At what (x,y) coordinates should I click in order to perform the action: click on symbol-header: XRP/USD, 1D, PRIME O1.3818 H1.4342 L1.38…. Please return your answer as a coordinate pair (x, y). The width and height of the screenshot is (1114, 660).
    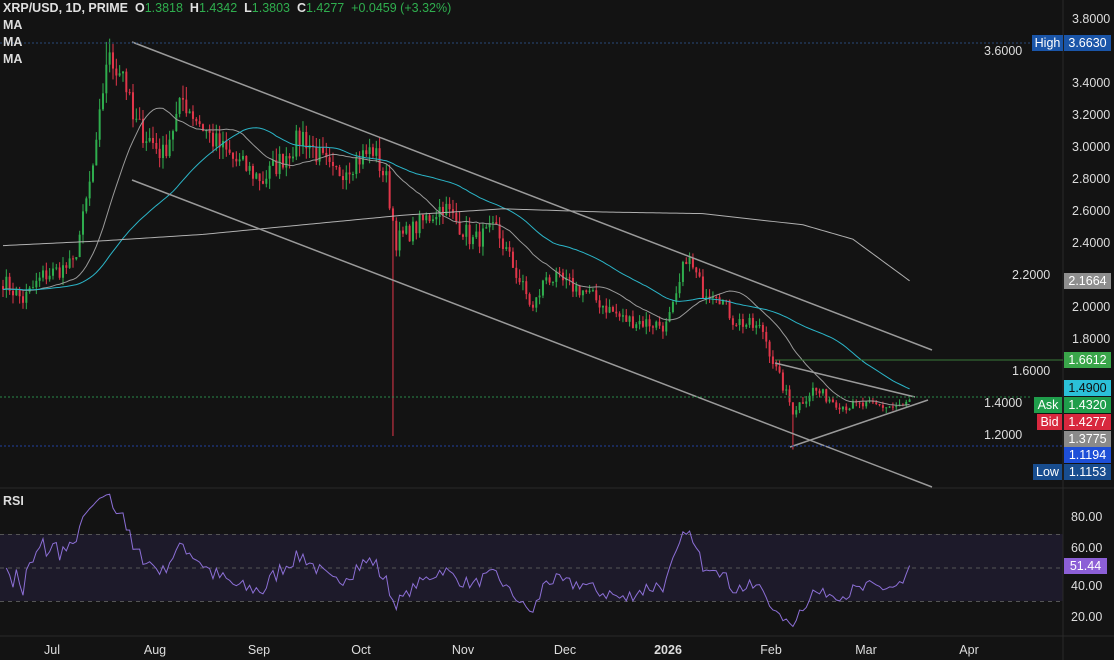
    Looking at the image, I should click on (227, 8).